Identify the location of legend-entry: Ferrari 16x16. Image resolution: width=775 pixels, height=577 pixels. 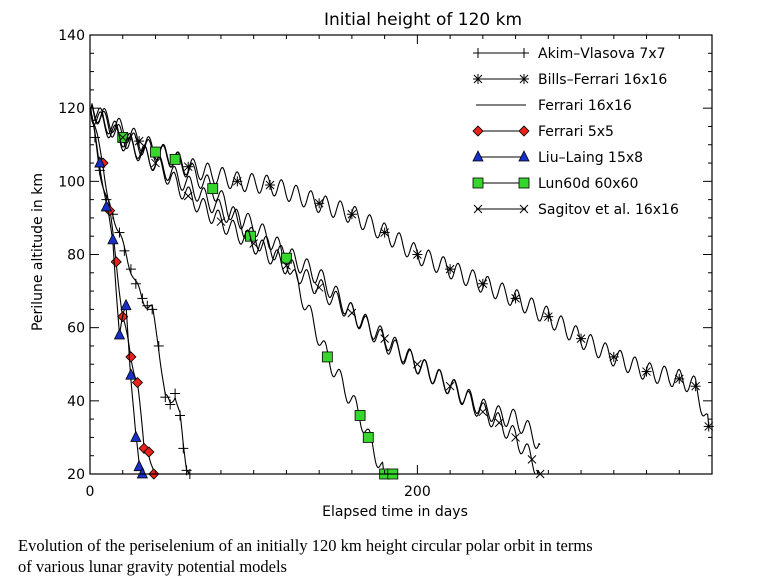
(554, 106).